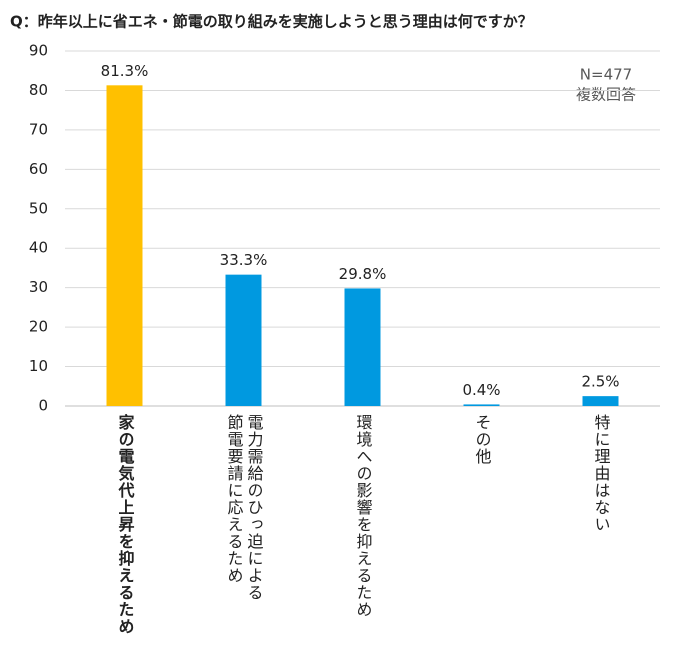  I want to click on value-label: 0.4%, so click(481, 390).